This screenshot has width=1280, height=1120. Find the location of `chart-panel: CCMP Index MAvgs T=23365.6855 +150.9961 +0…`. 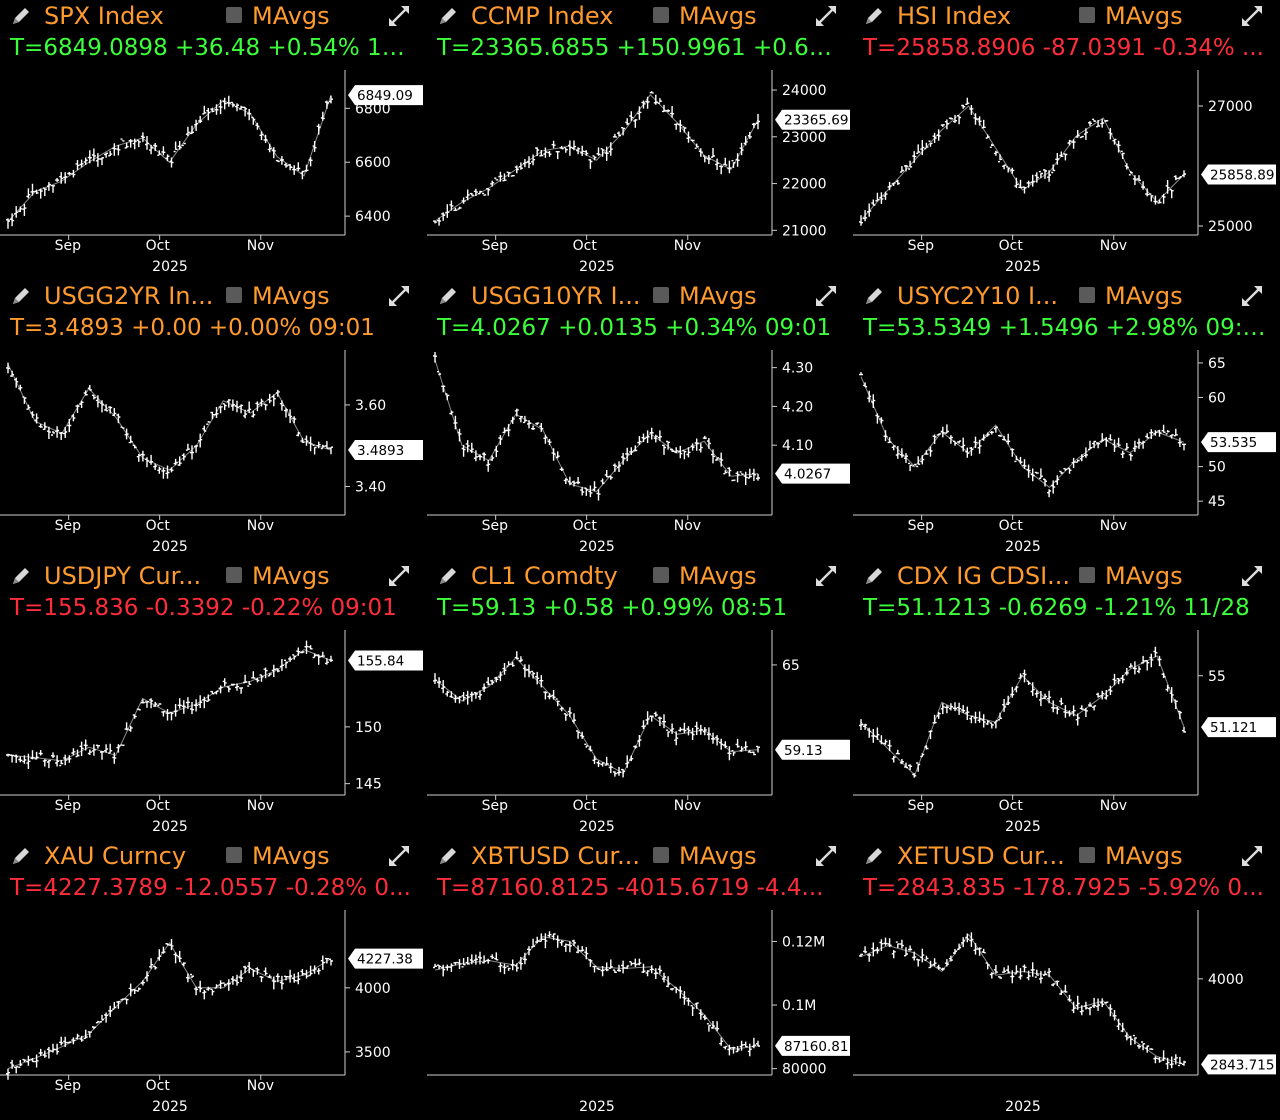

chart-panel: CCMP Index MAvgs T=23365.6855 +150.9961 +0… is located at coordinates (640, 139).